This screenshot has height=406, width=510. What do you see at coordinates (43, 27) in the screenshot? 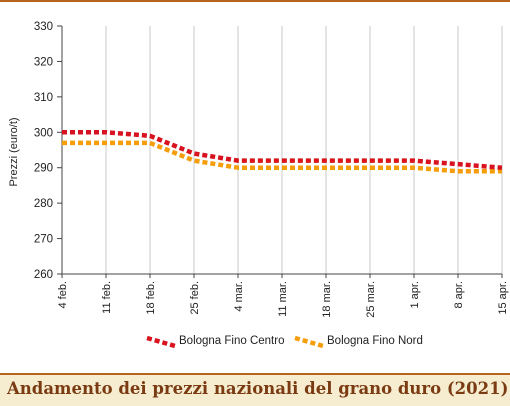
I see `y-tick-label: 330` at bounding box center [43, 27].